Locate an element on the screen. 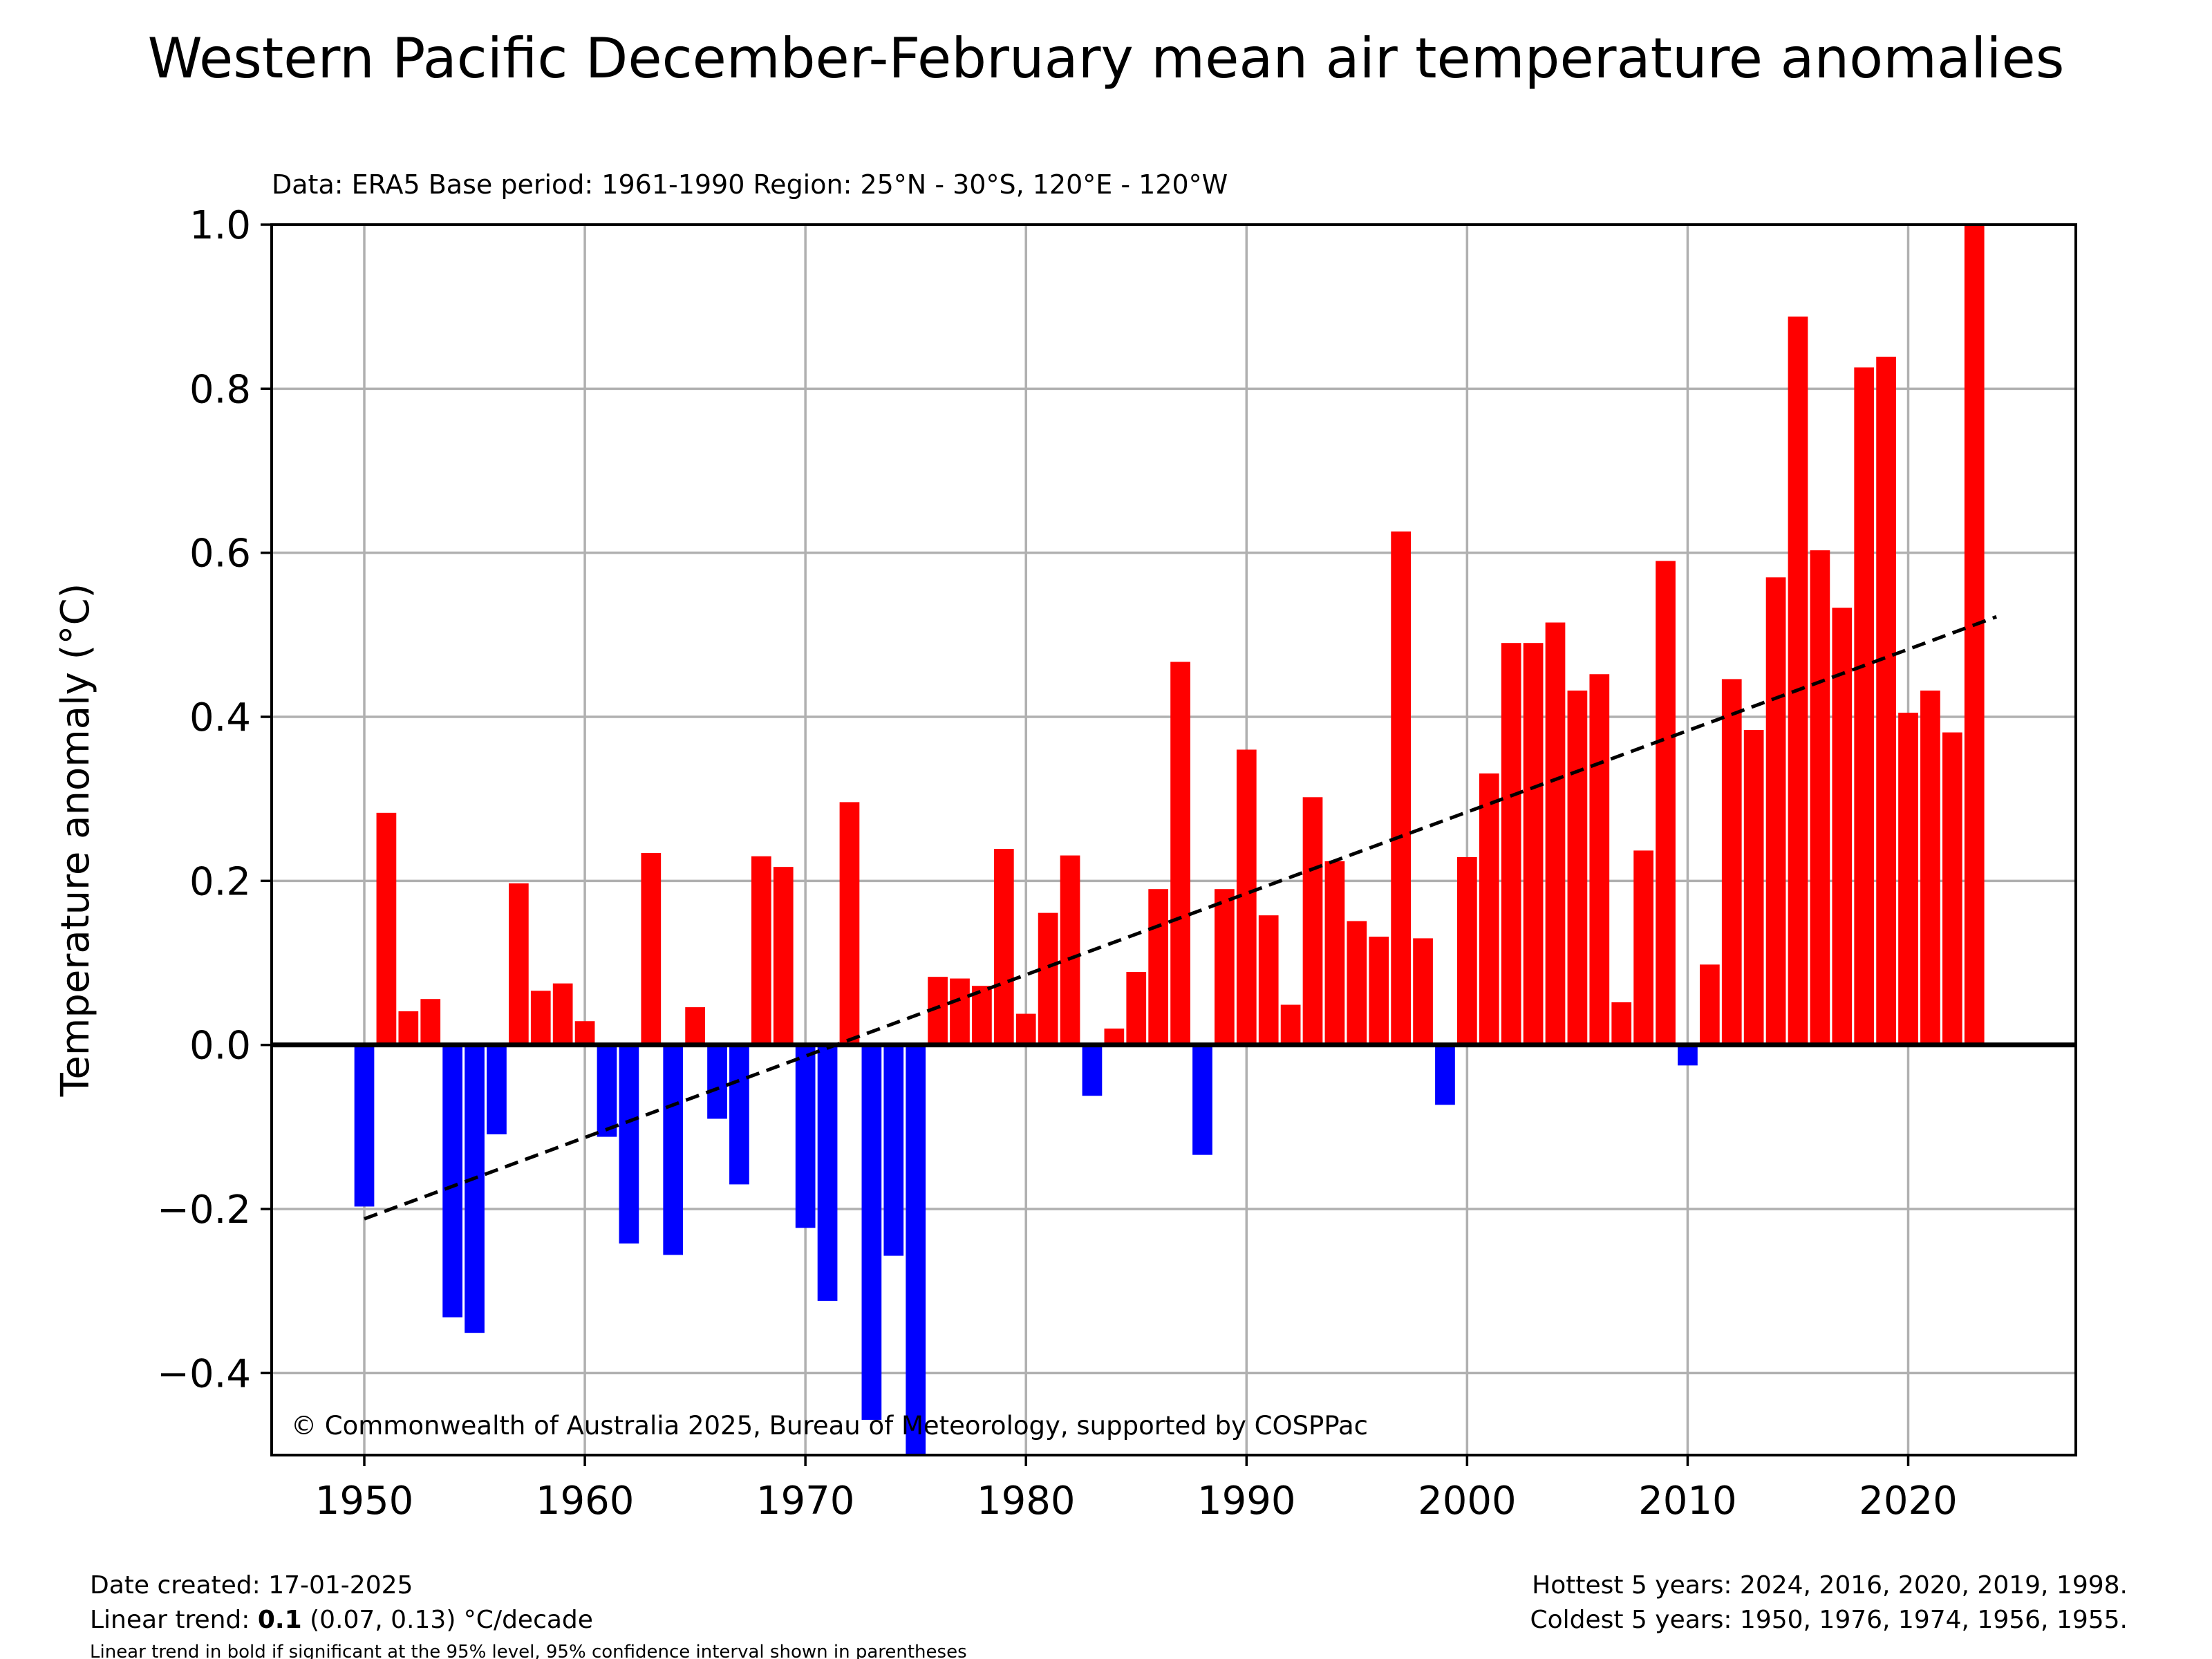 Image resolution: width=2212 pixels, height=1659 pixels. bar-2016 is located at coordinates (1820, 798).